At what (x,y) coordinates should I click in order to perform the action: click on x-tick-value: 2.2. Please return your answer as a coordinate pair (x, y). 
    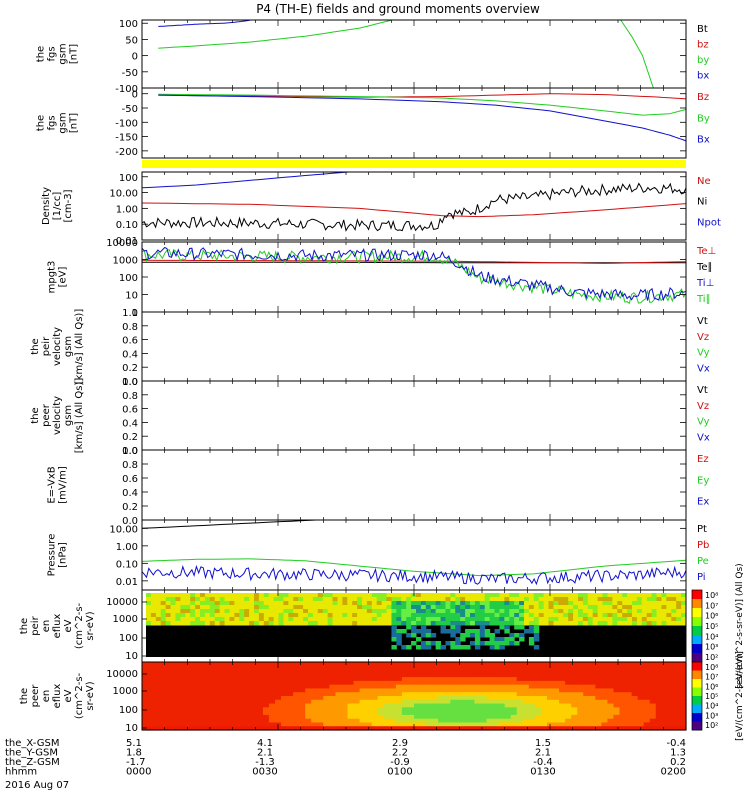
    Looking at the image, I should click on (400, 753).